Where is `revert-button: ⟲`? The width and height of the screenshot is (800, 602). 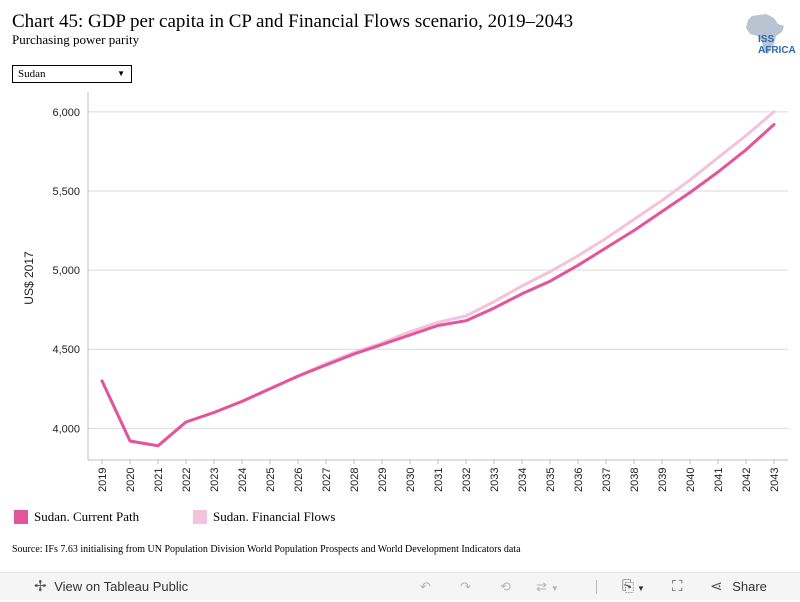 revert-button: ⟲ is located at coordinates (505, 587).